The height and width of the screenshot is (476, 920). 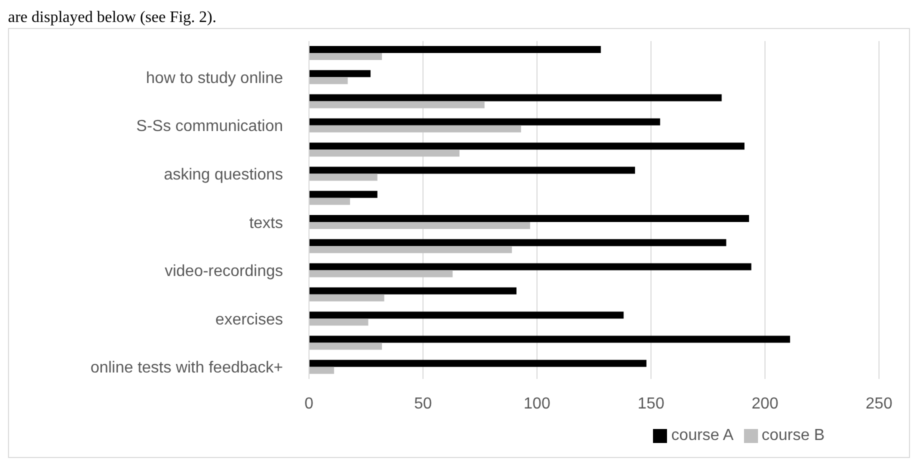 I want to click on x-tick-label: 0, so click(x=309, y=403).